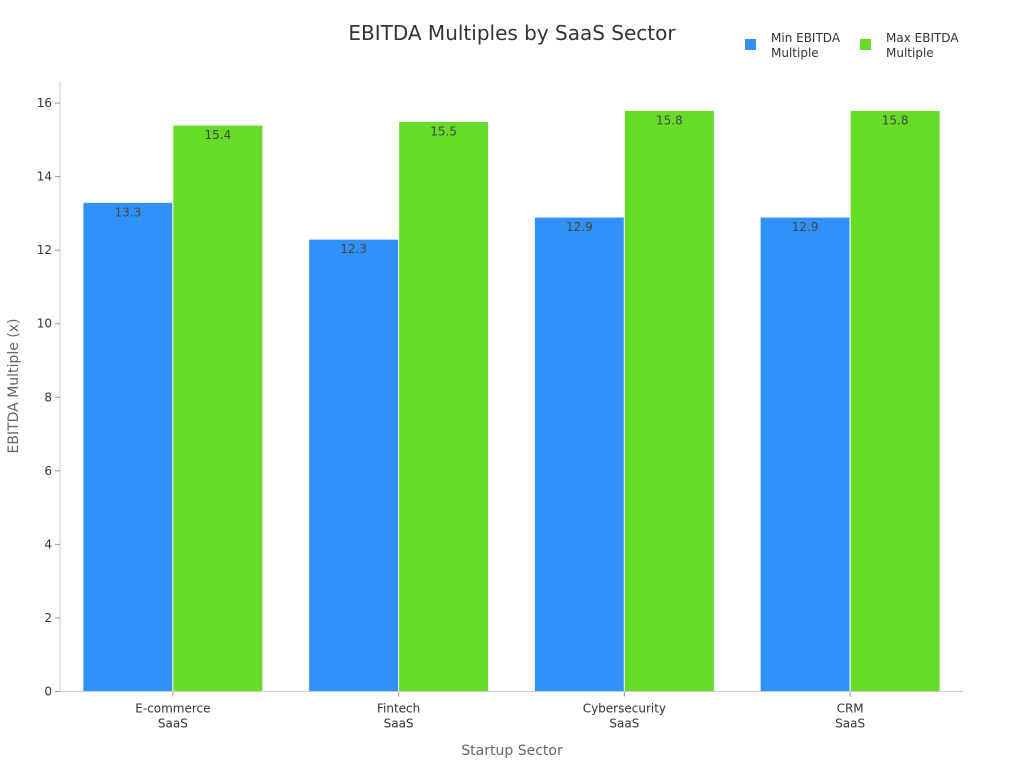  I want to click on chart-title: EBITDA Multiples by SaaS Sector, so click(512, 33).